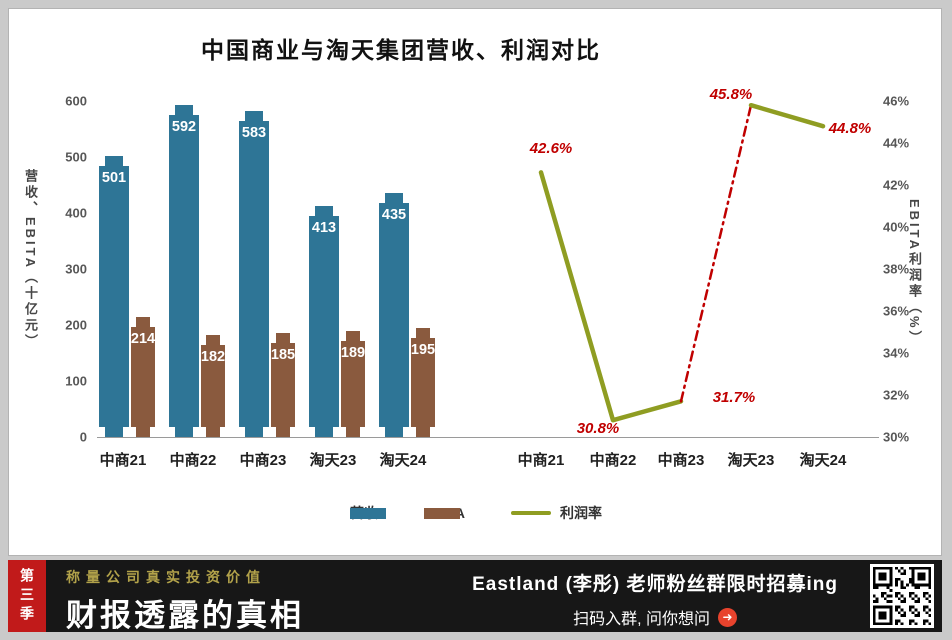  I want to click on left-axis-tick: 100, so click(76, 381).